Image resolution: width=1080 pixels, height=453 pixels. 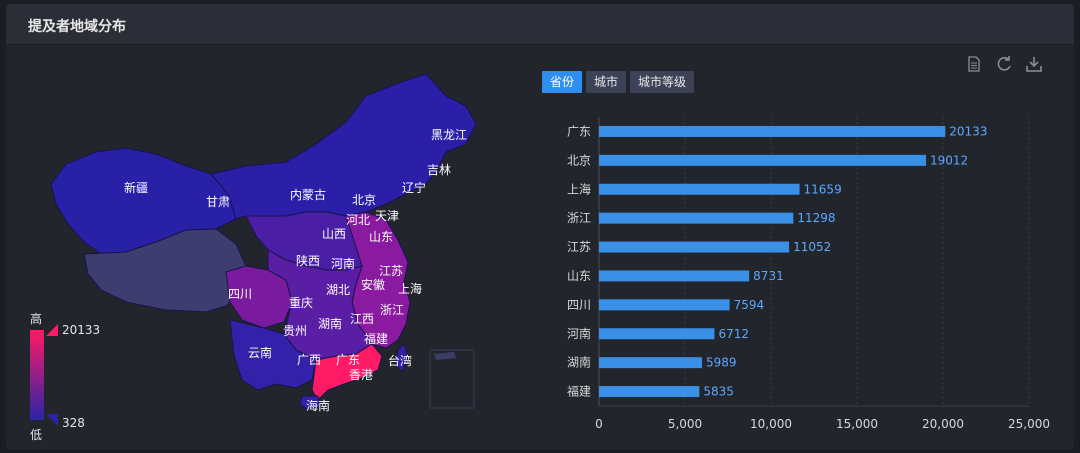 I want to click on bar-value-label: 8731, so click(x=768, y=276).